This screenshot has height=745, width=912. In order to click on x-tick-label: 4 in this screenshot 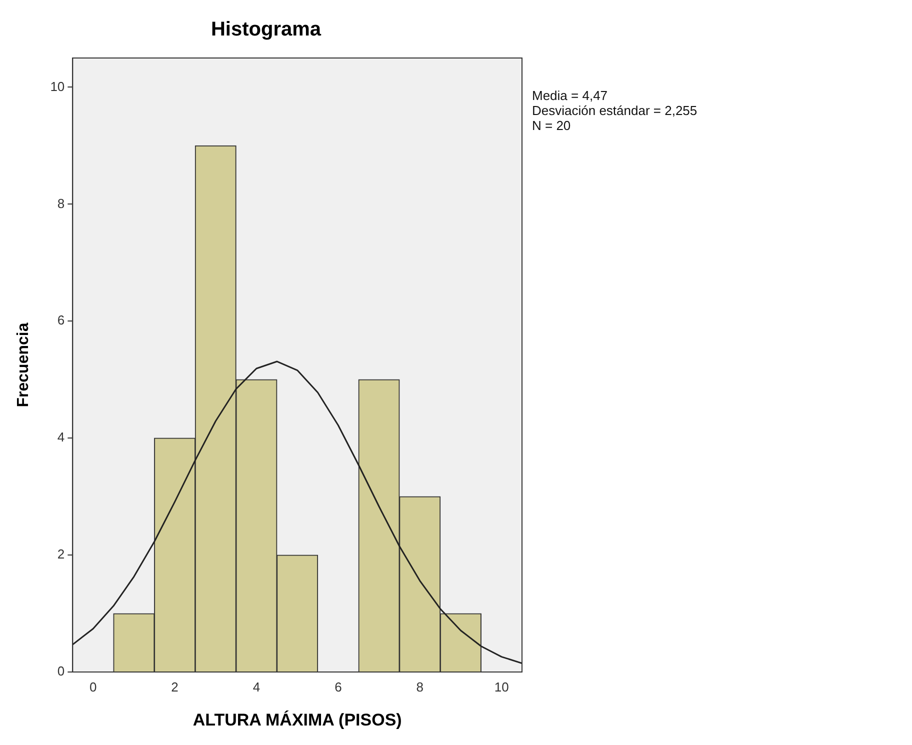, I will do `click(256, 686)`.